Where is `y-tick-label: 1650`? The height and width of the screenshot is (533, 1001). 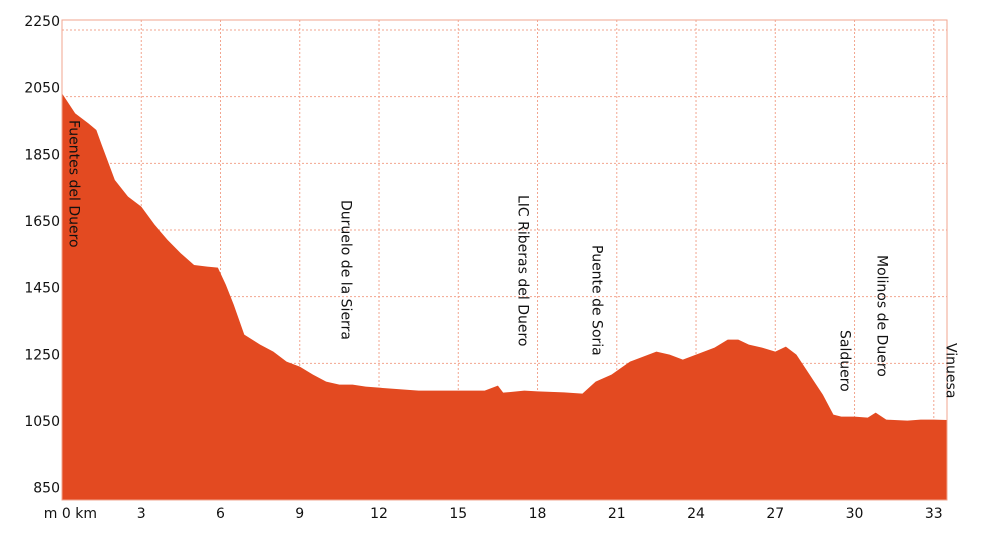
y-tick-label: 1650 is located at coordinates (42, 222).